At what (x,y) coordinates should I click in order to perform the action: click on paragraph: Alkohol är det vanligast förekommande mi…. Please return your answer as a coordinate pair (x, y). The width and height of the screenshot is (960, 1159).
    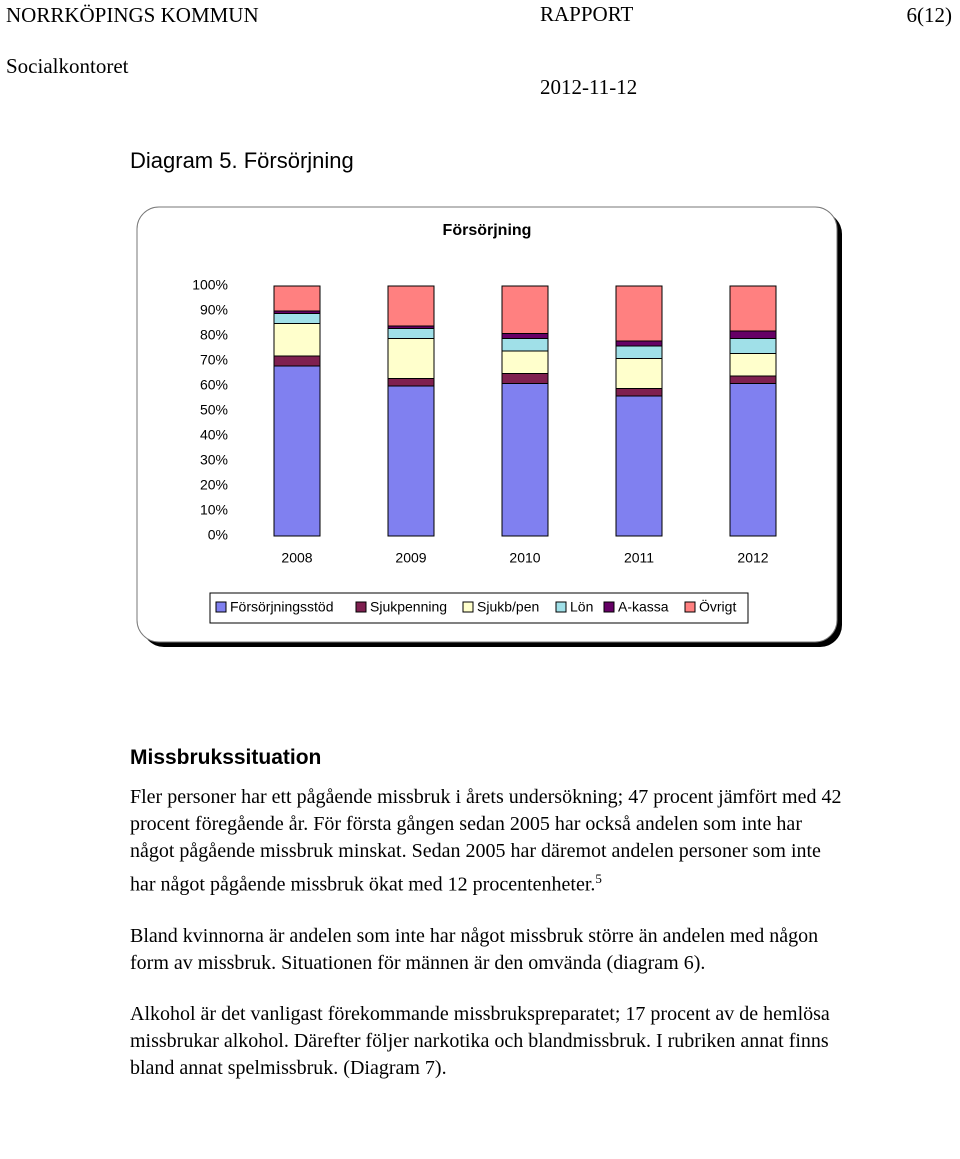
    Looking at the image, I should click on (480, 1040).